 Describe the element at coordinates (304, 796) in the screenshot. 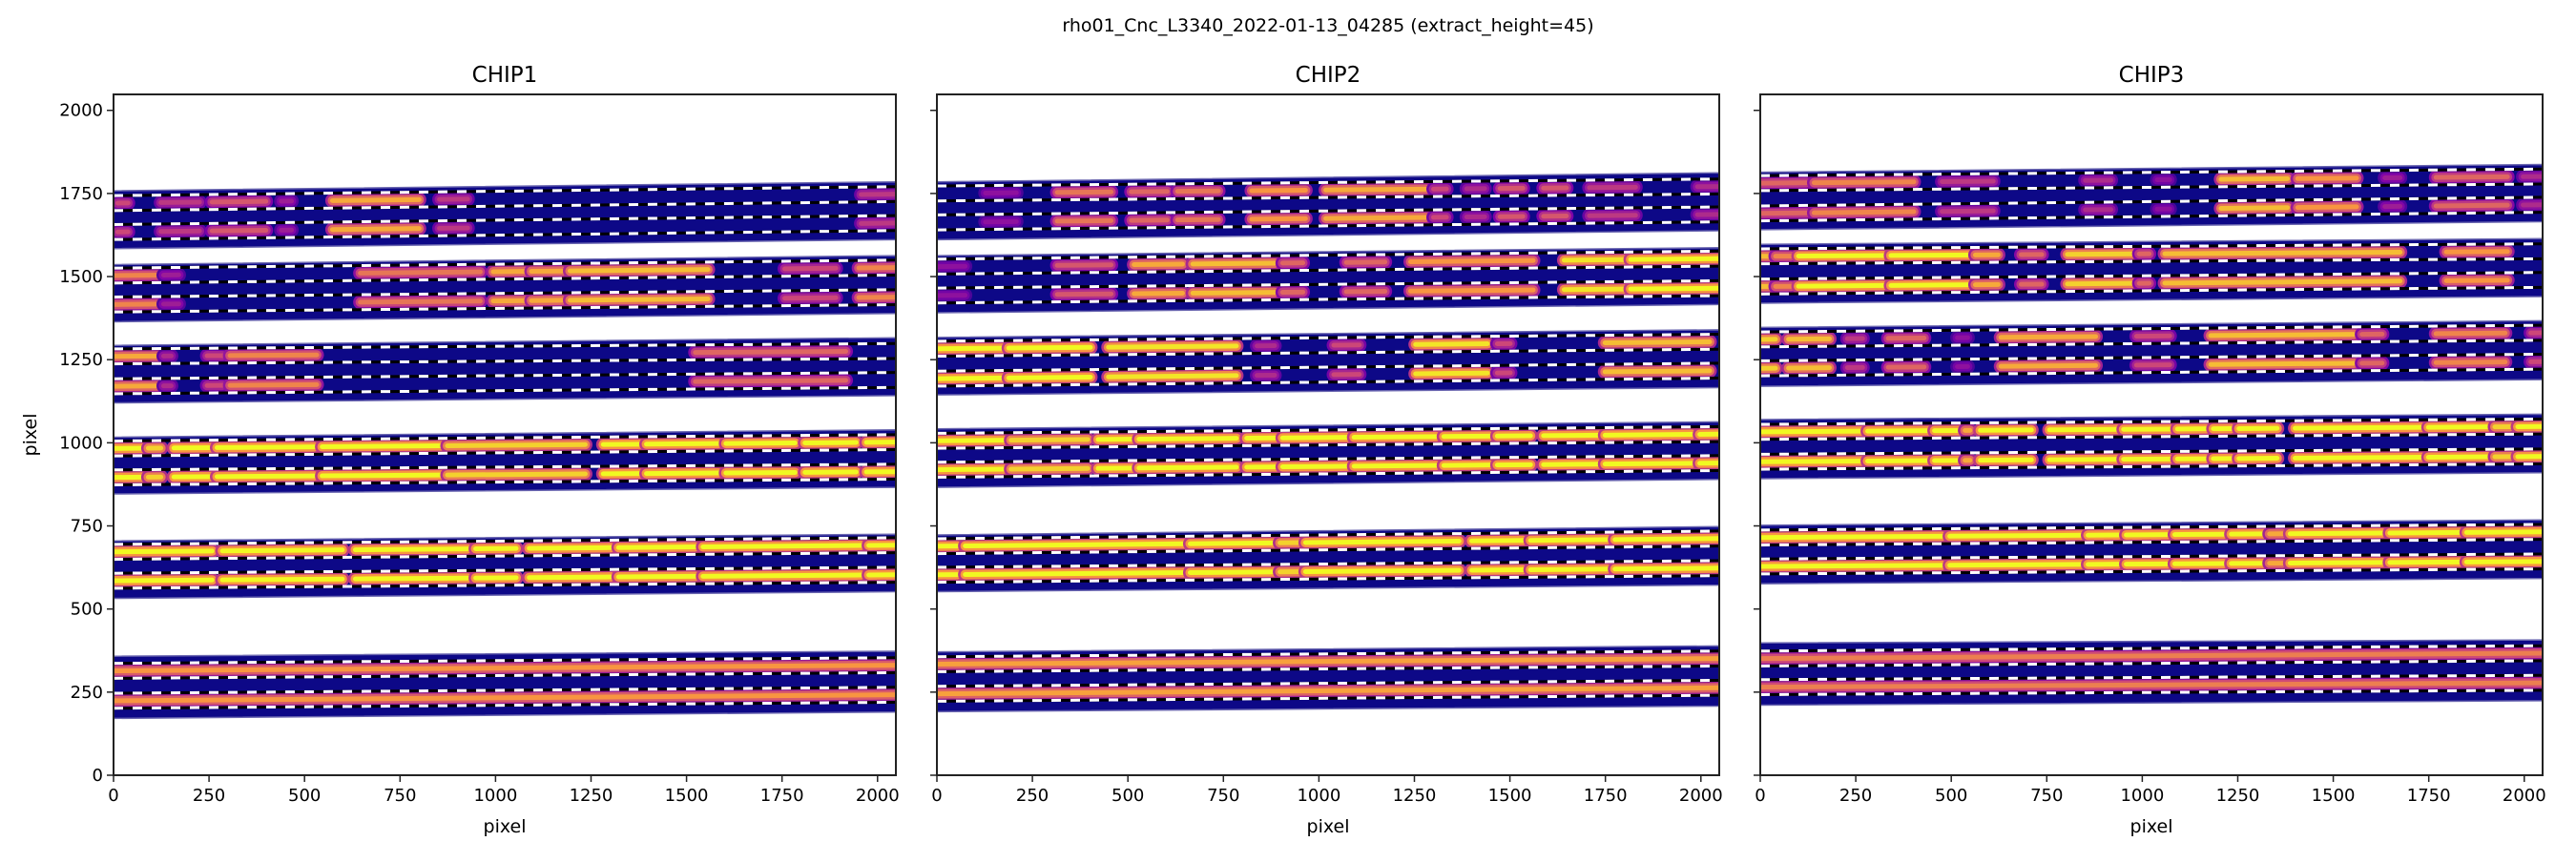

I see `x-tick-label: 500` at that location.